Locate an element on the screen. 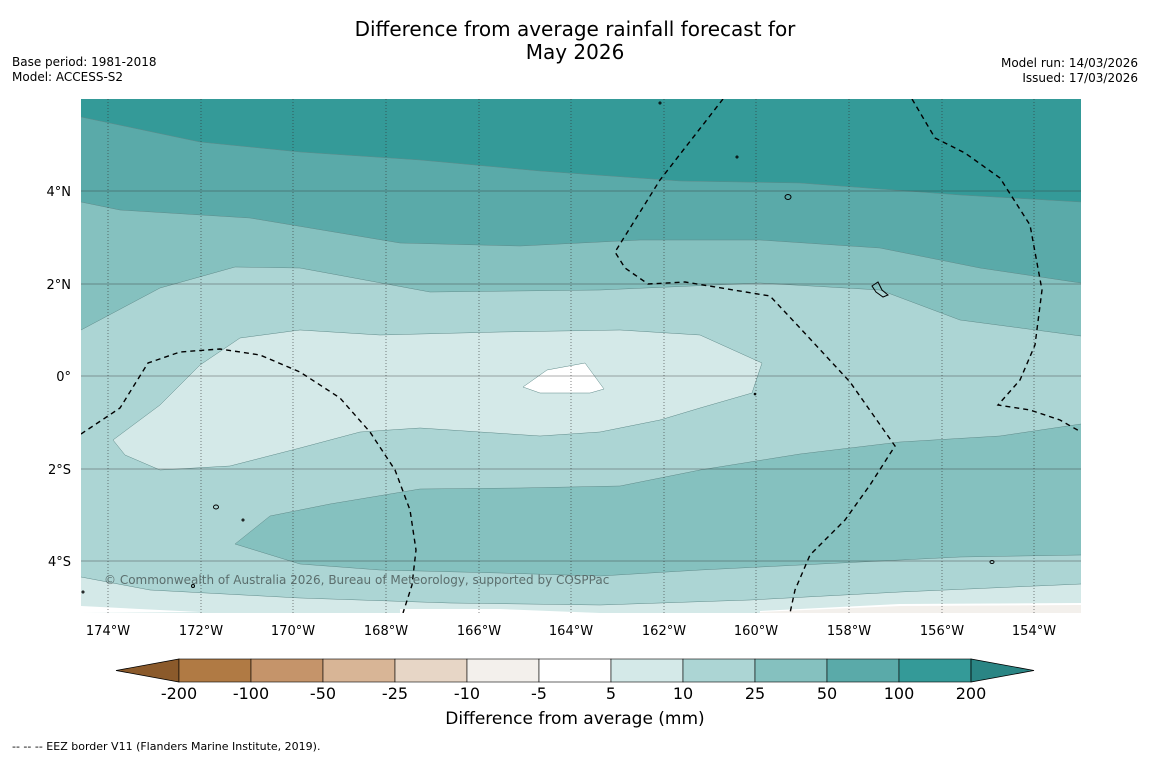 The height and width of the screenshot is (758, 1150). lon-label: 156°W is located at coordinates (942, 631).